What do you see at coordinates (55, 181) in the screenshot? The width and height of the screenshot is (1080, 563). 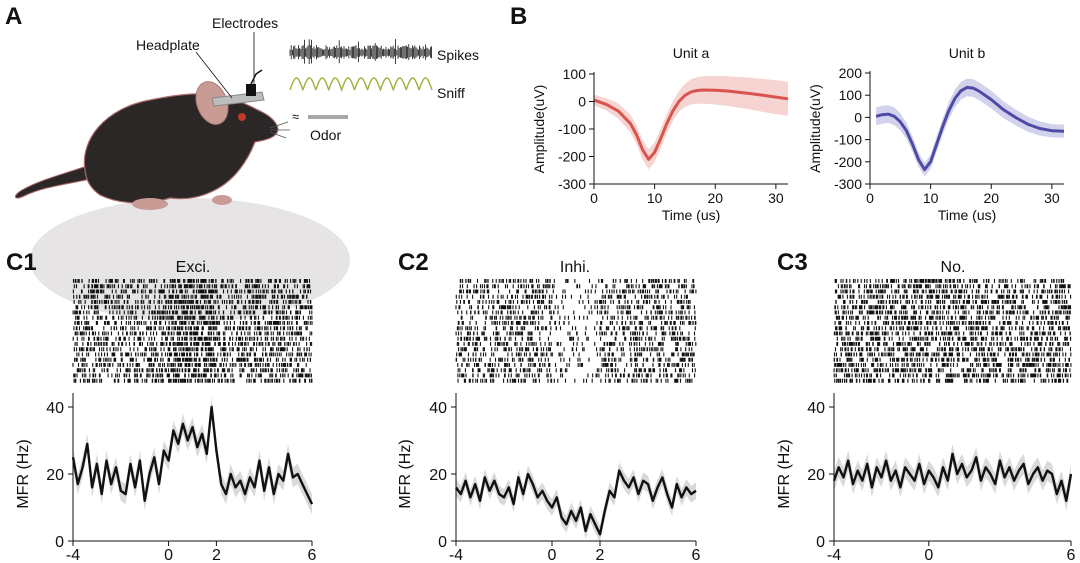 I see `mouse-tail` at bounding box center [55, 181].